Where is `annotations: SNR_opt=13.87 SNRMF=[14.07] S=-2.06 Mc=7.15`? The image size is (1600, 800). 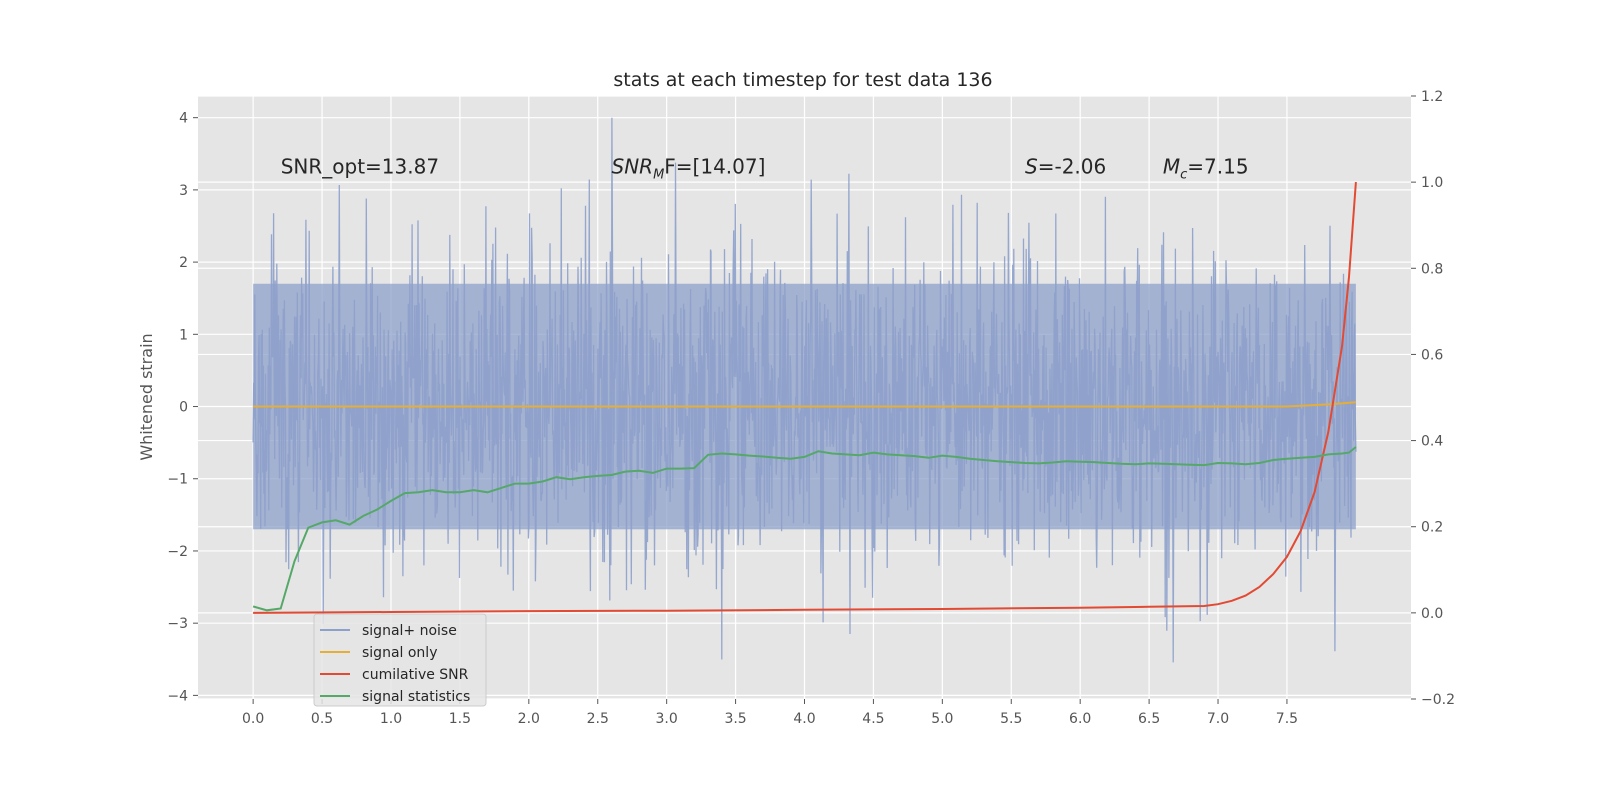
annotations: SNR_opt=13.87 SNRMF=[14.07] S=-2.06 Mc=7.15 is located at coordinates (765, 168).